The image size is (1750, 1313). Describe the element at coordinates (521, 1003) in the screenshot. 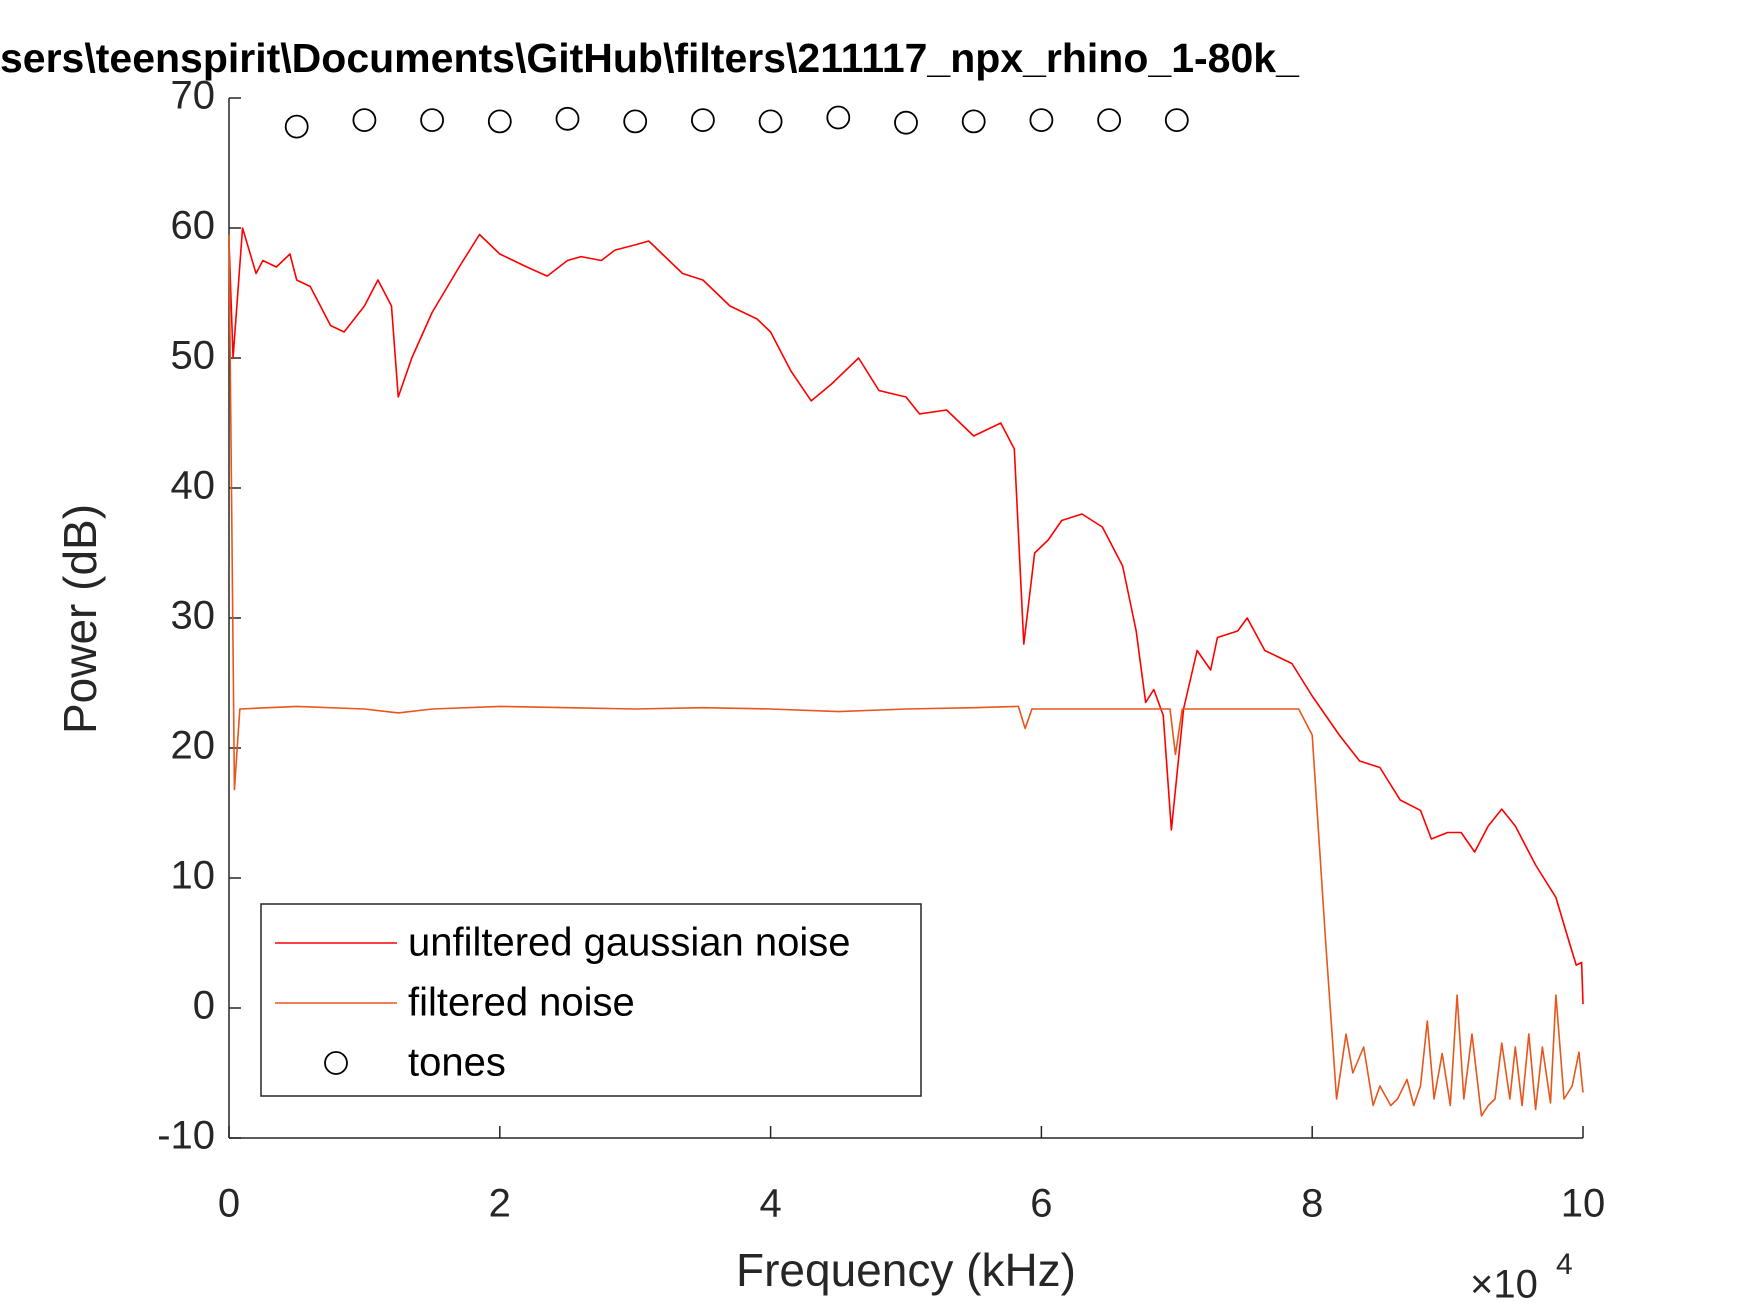

I see `legend-label: filtered noise` at that location.